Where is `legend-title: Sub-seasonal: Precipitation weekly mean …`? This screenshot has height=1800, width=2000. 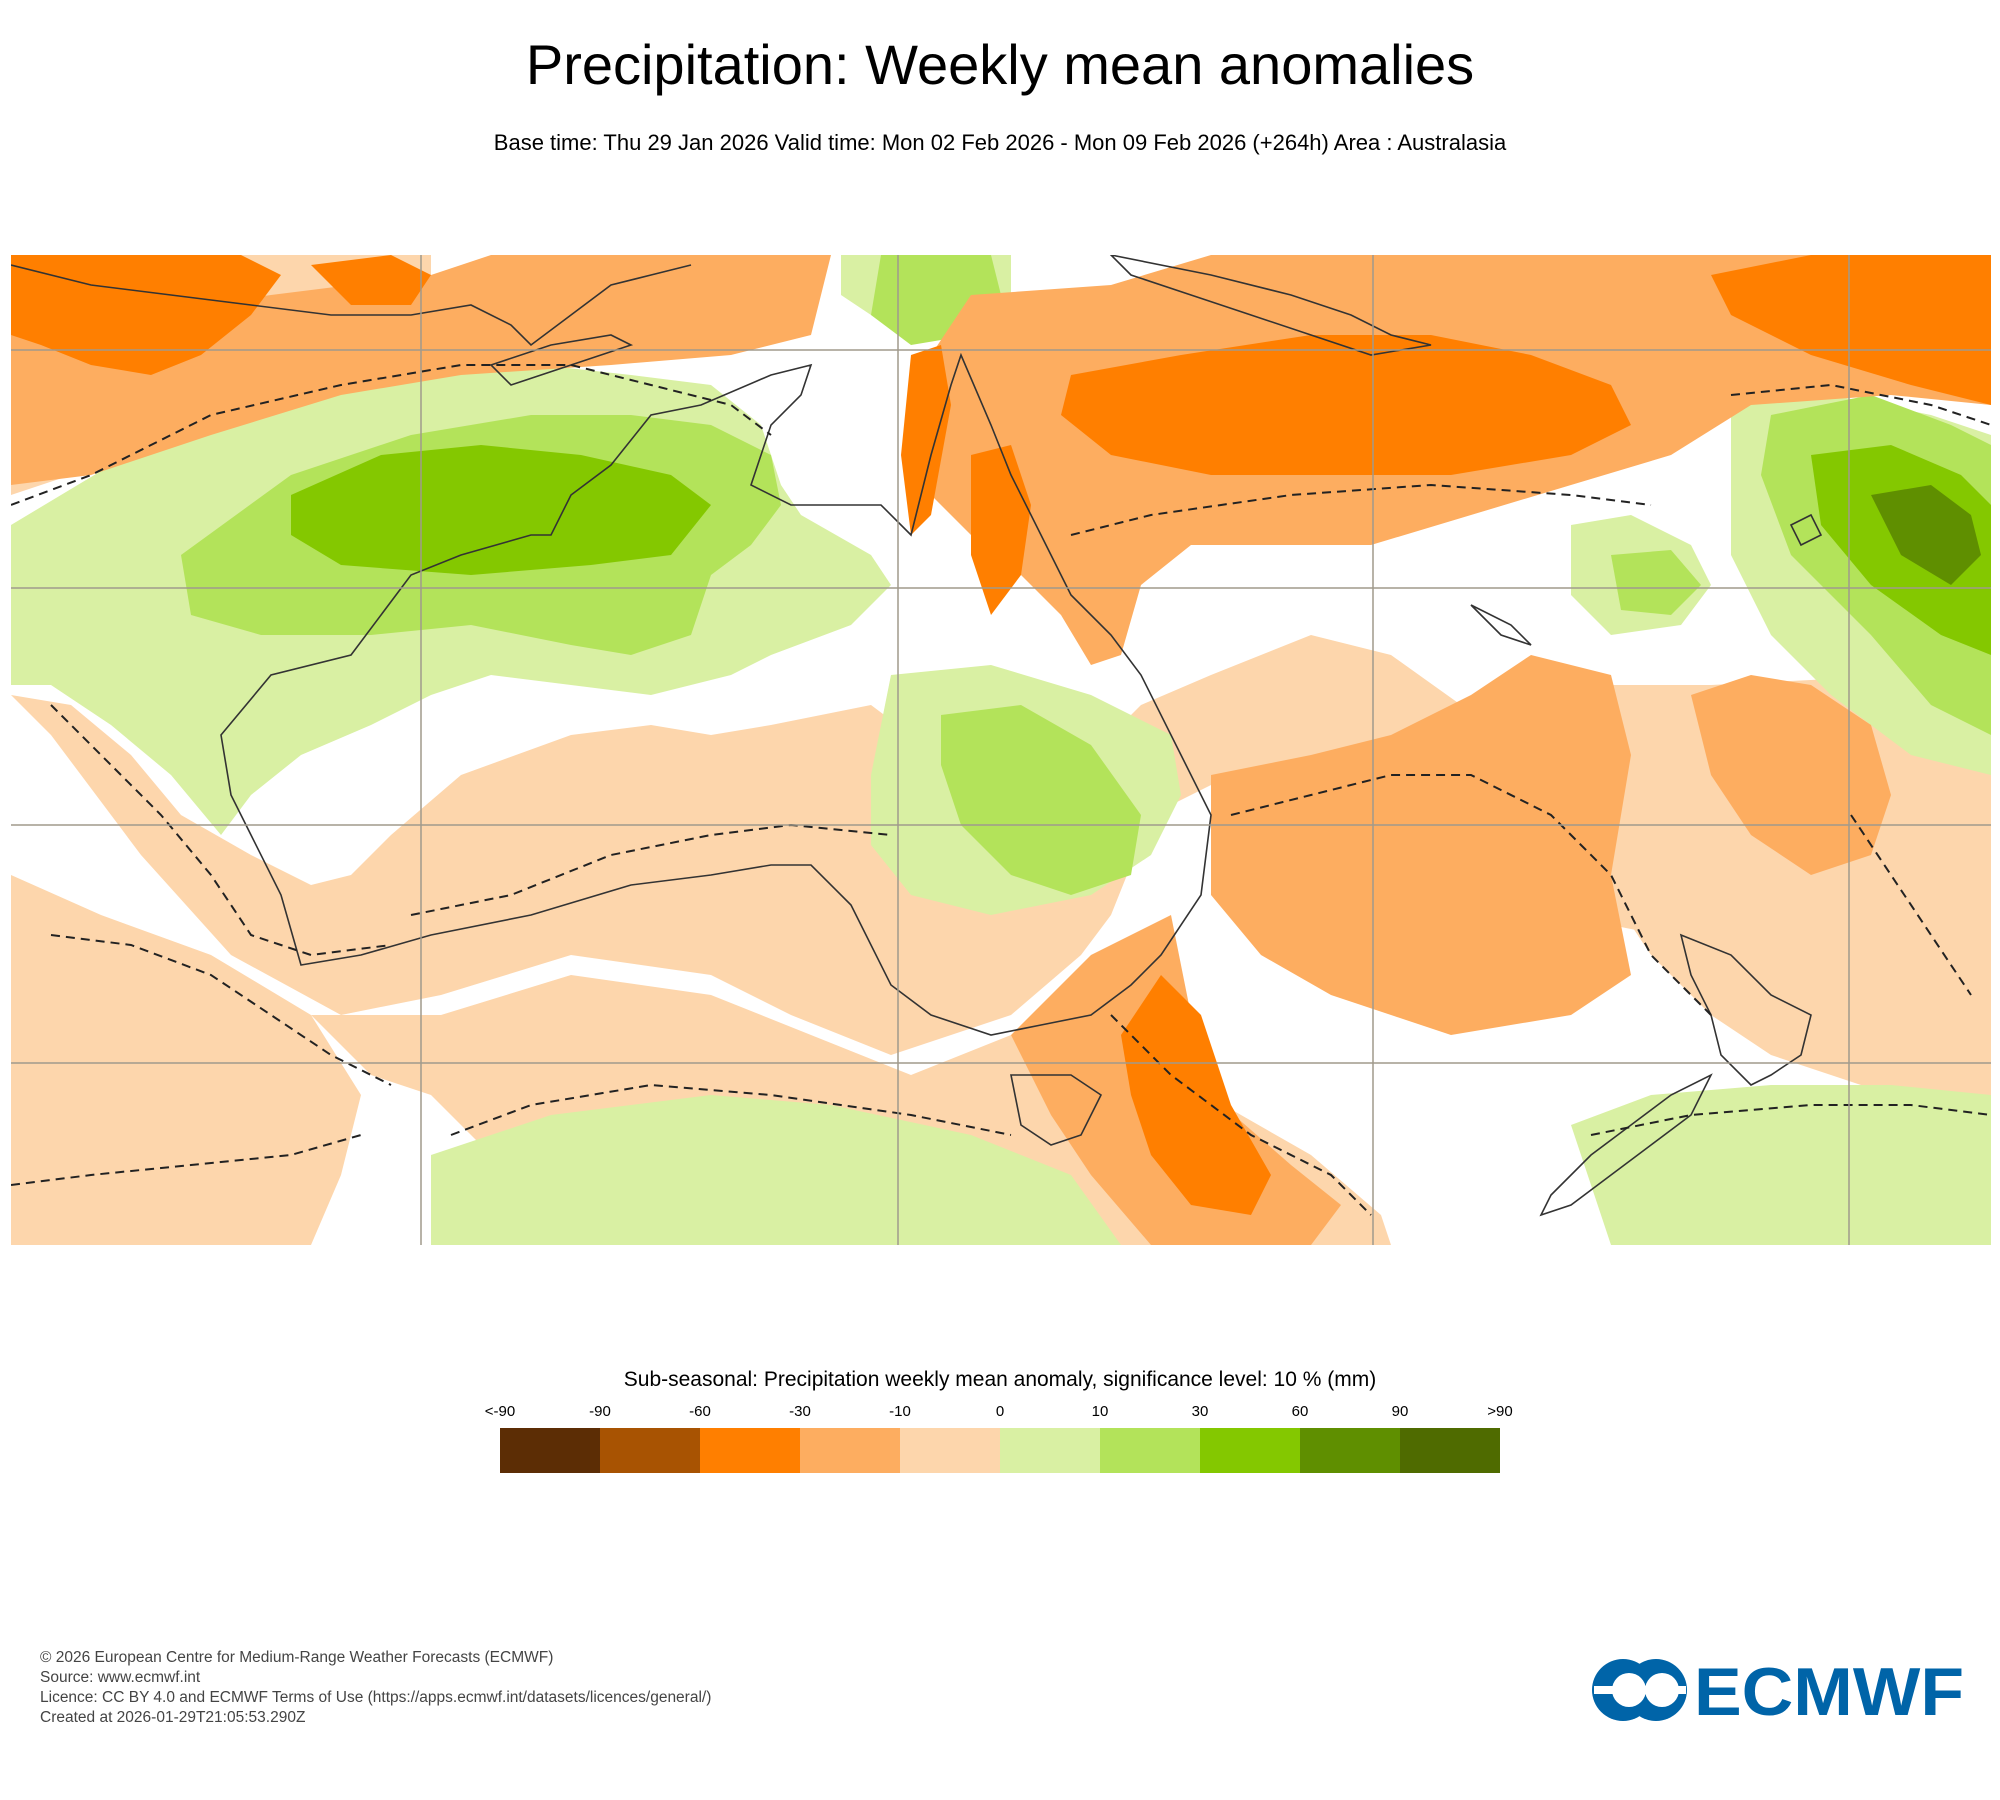
legend-title: Sub-seasonal: Precipitation weekly mean … is located at coordinates (1000, 1379).